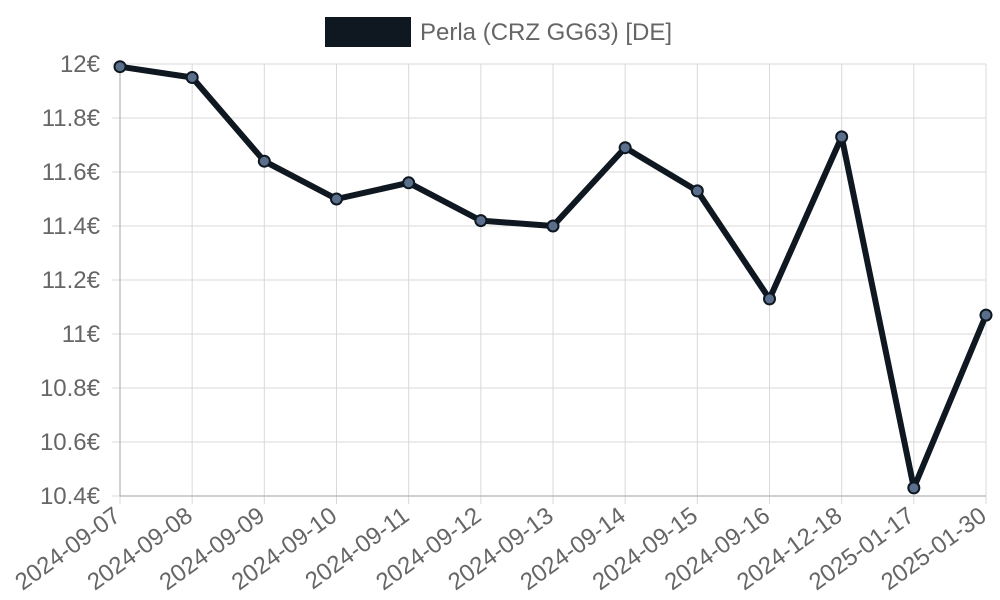 Image resolution: width=1000 pixels, height=600 pixels. I want to click on y-tick-label: 11.8€, so click(71, 118).